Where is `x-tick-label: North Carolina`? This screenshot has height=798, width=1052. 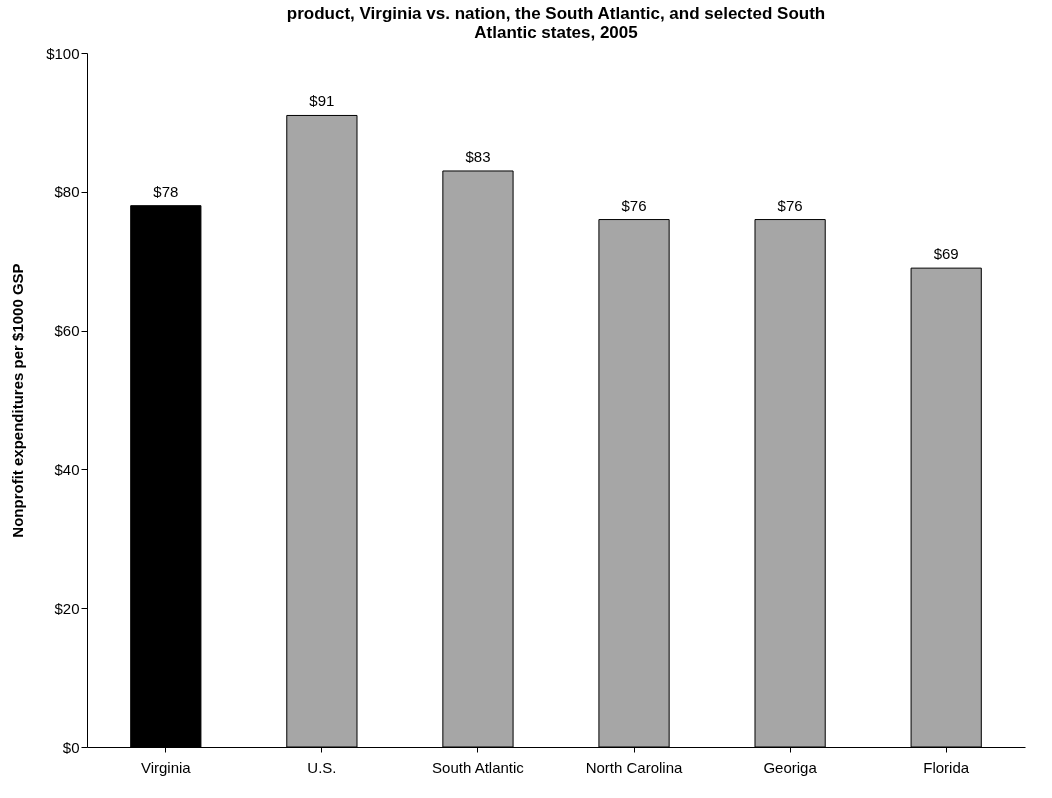
x-tick-label: North Carolina is located at coordinates (634, 767).